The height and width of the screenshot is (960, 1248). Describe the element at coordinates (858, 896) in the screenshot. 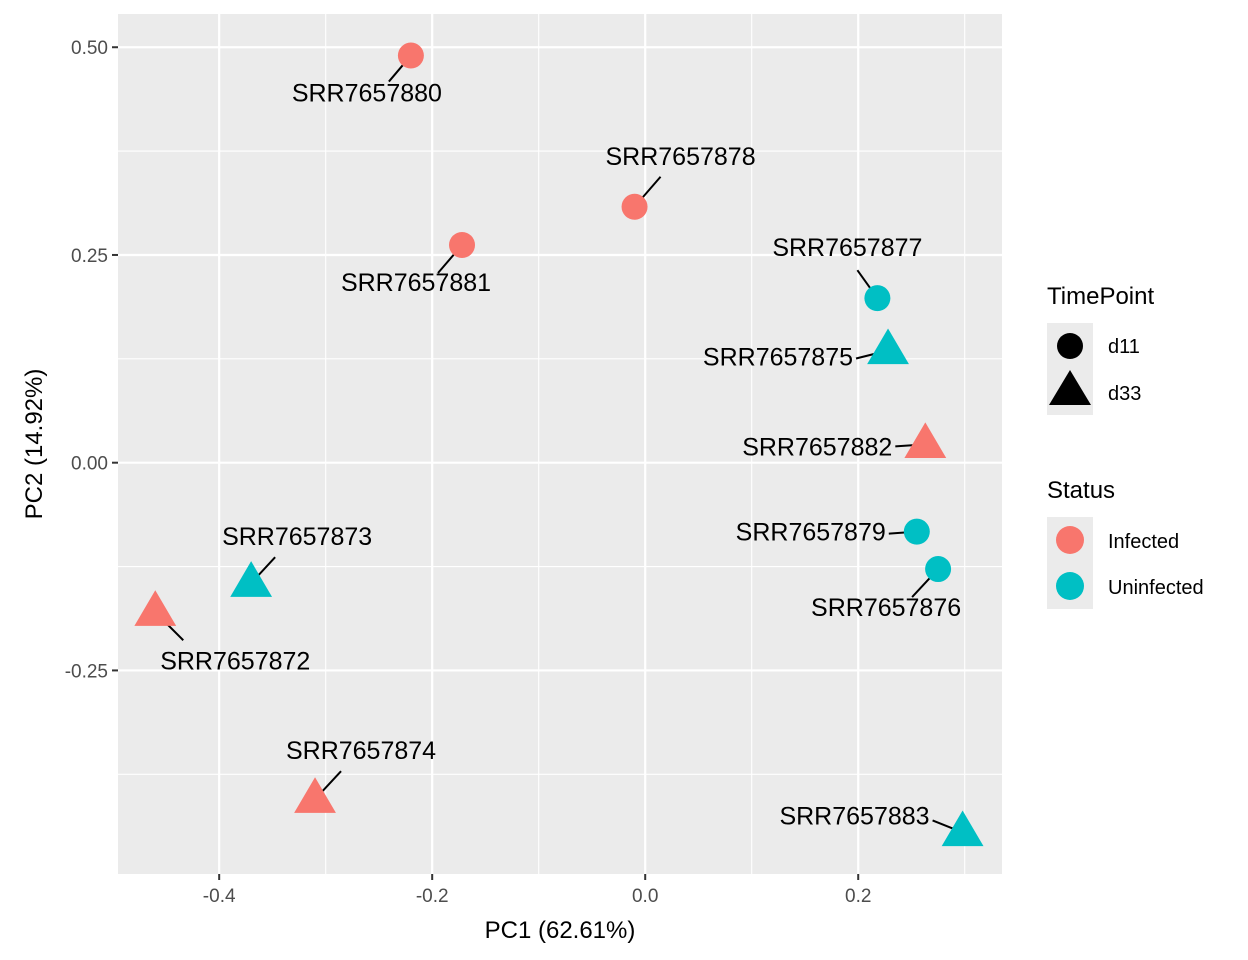

I see `x-tick-label: 0.2` at that location.